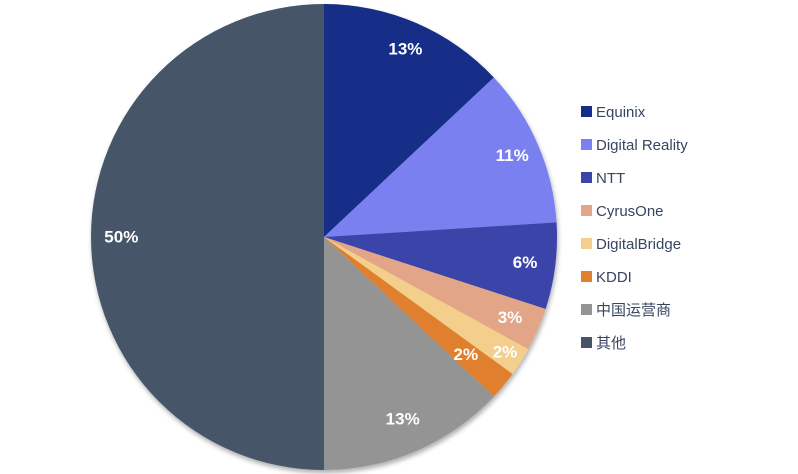 This screenshot has width=798, height=474. I want to click on slice-label-中国运营商: 13%, so click(403, 418).